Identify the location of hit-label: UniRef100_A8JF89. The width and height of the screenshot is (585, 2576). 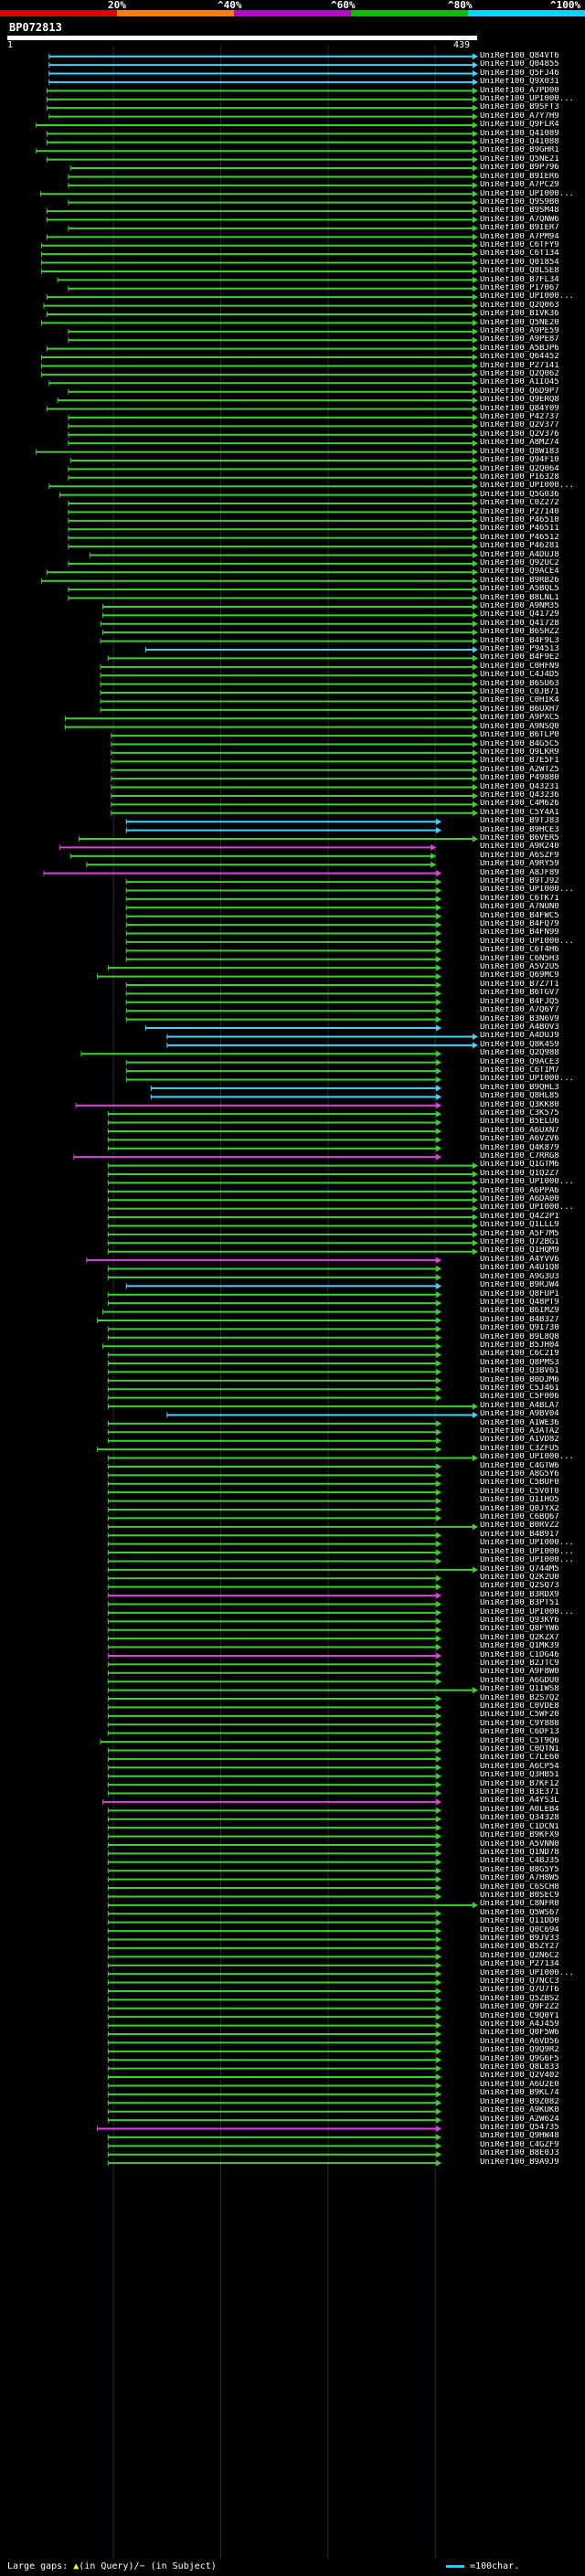
(519, 872).